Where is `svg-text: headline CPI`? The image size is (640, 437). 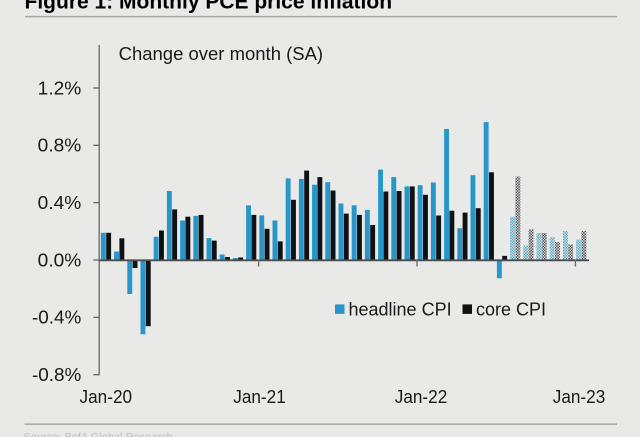 svg-text: headline CPI is located at coordinates (400, 309).